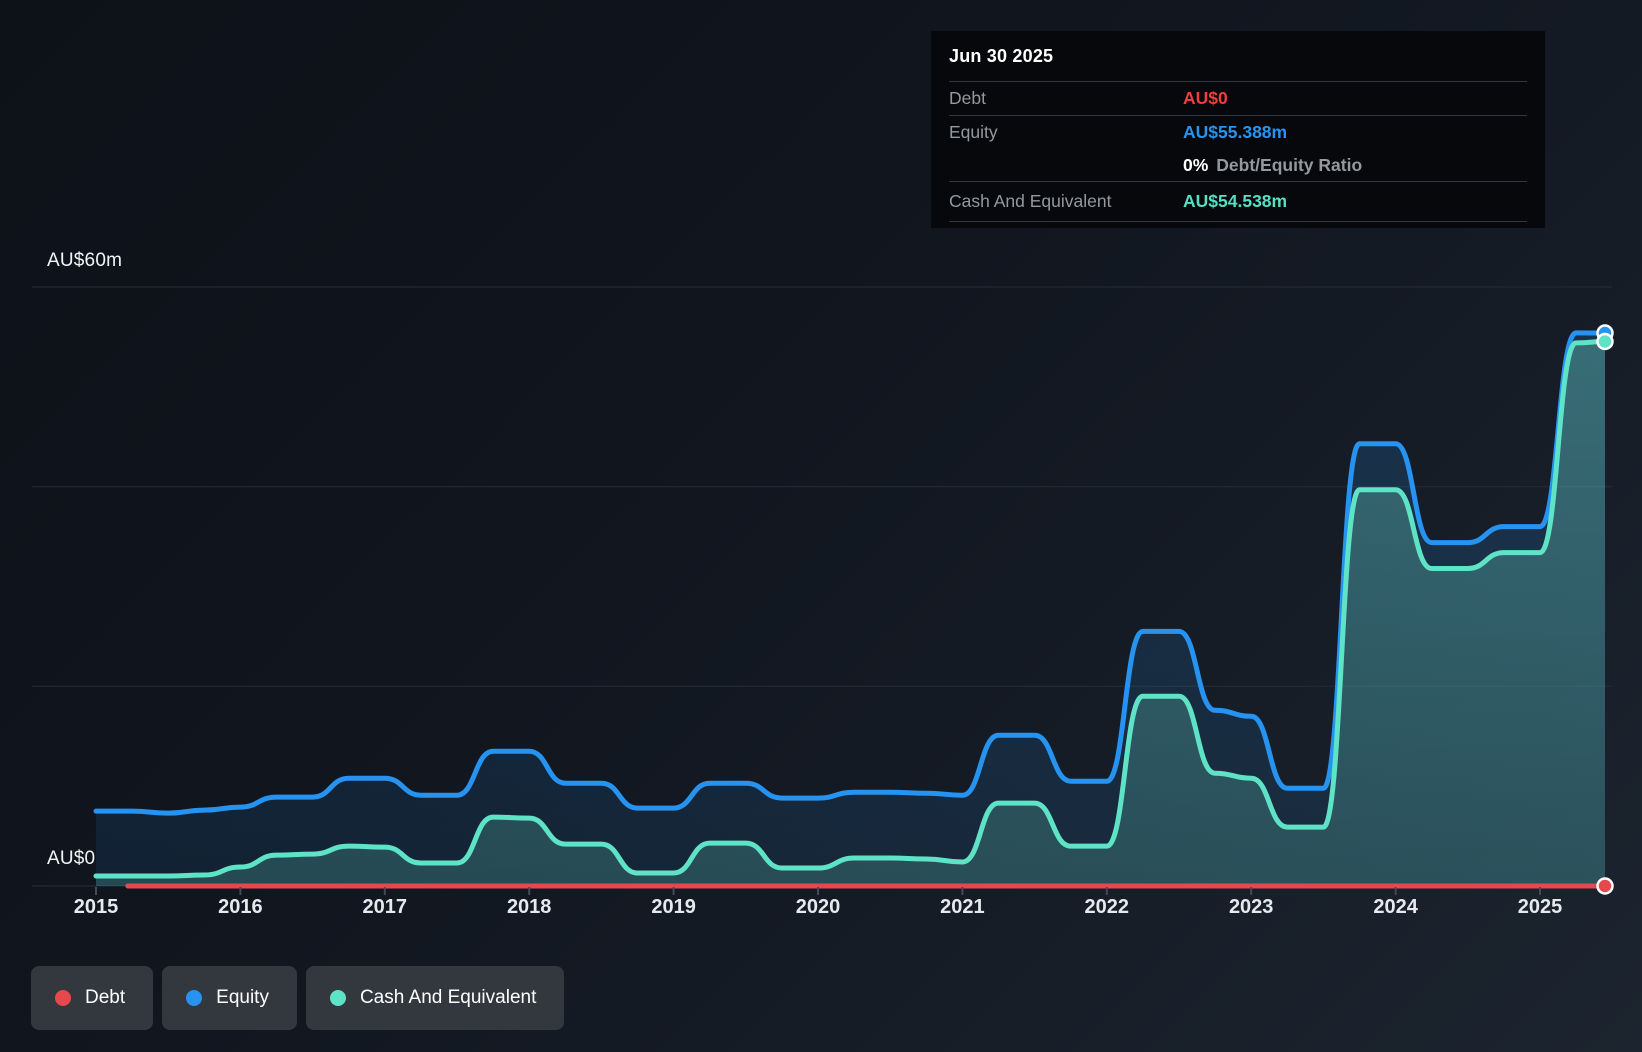 This screenshot has width=1642, height=1052. Describe the element at coordinates (298, 998) in the screenshot. I see `chart-legend: Debt Equity Cash And Equivalent` at that location.